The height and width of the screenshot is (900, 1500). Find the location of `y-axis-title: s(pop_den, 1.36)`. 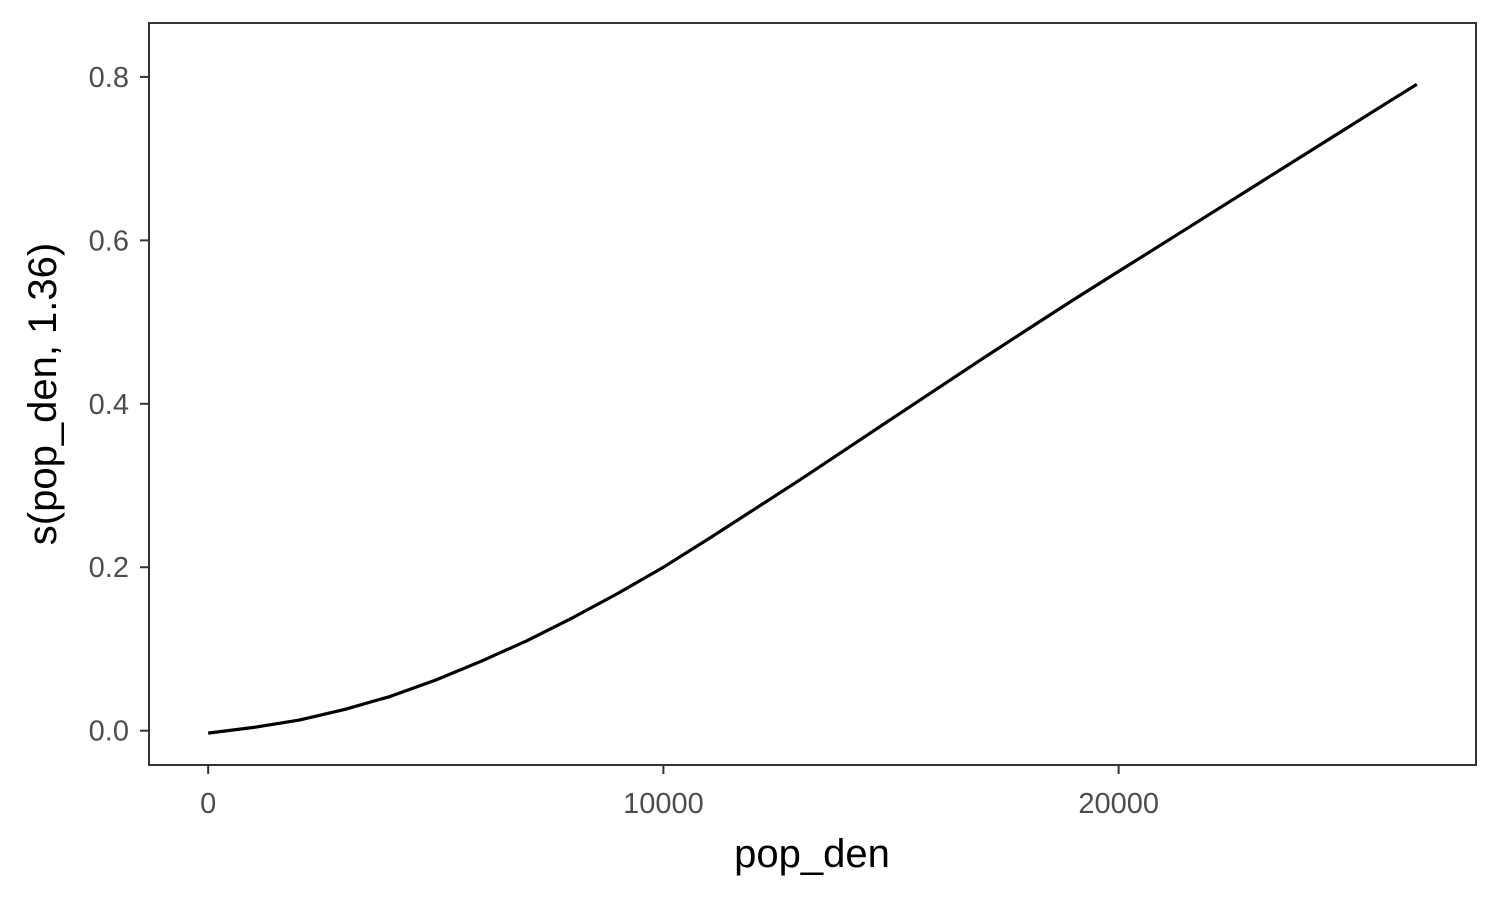

y-axis-title: s(pop_den, 1.36) is located at coordinates (43, 394).